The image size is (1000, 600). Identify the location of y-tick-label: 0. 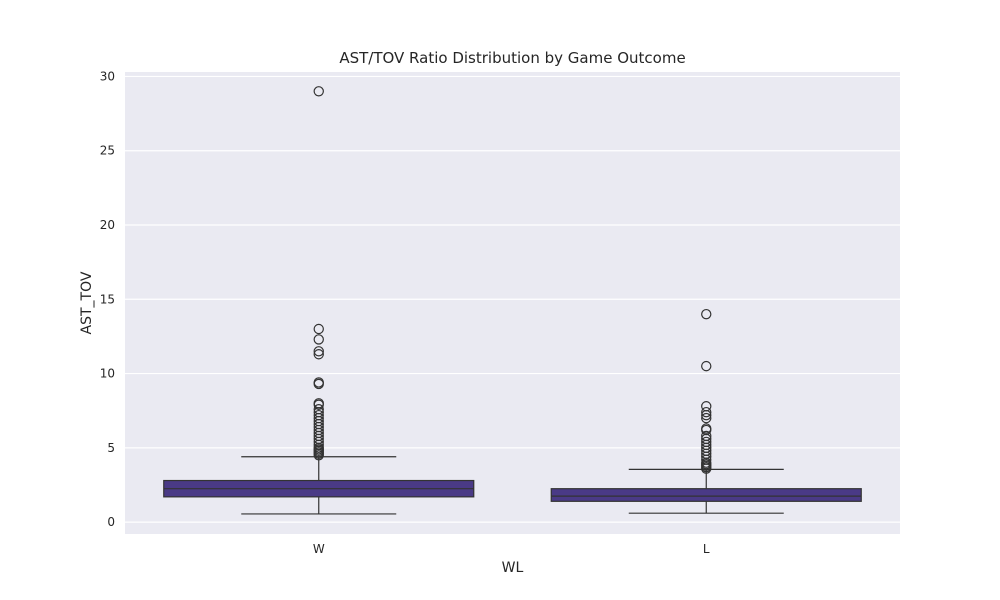
(111, 522).